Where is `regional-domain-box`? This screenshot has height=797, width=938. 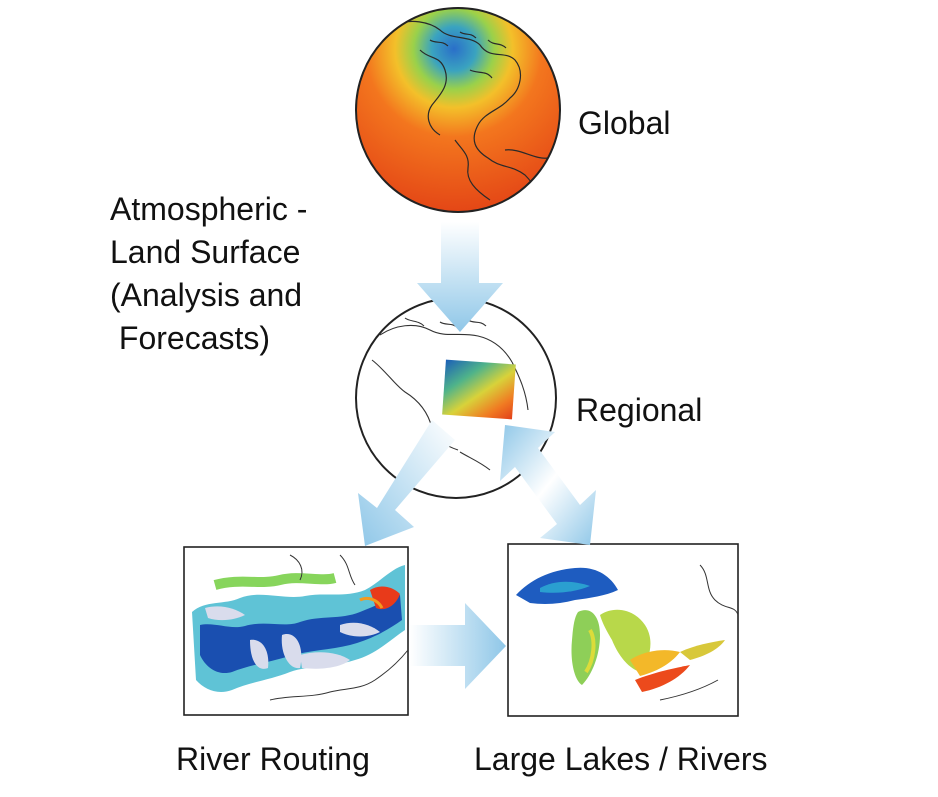 regional-domain-box is located at coordinates (479, 390).